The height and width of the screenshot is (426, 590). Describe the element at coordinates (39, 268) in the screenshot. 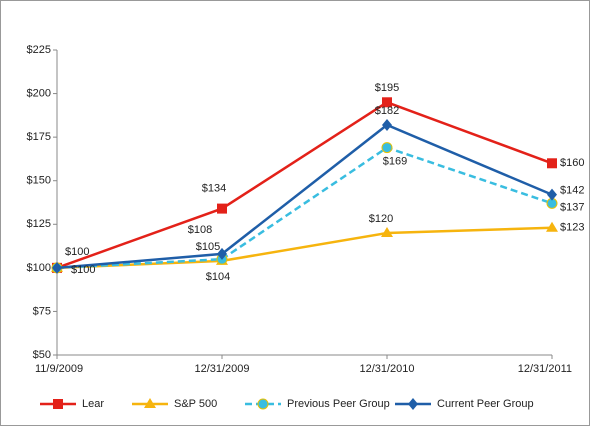

I see `y-tick-label: $100` at that location.